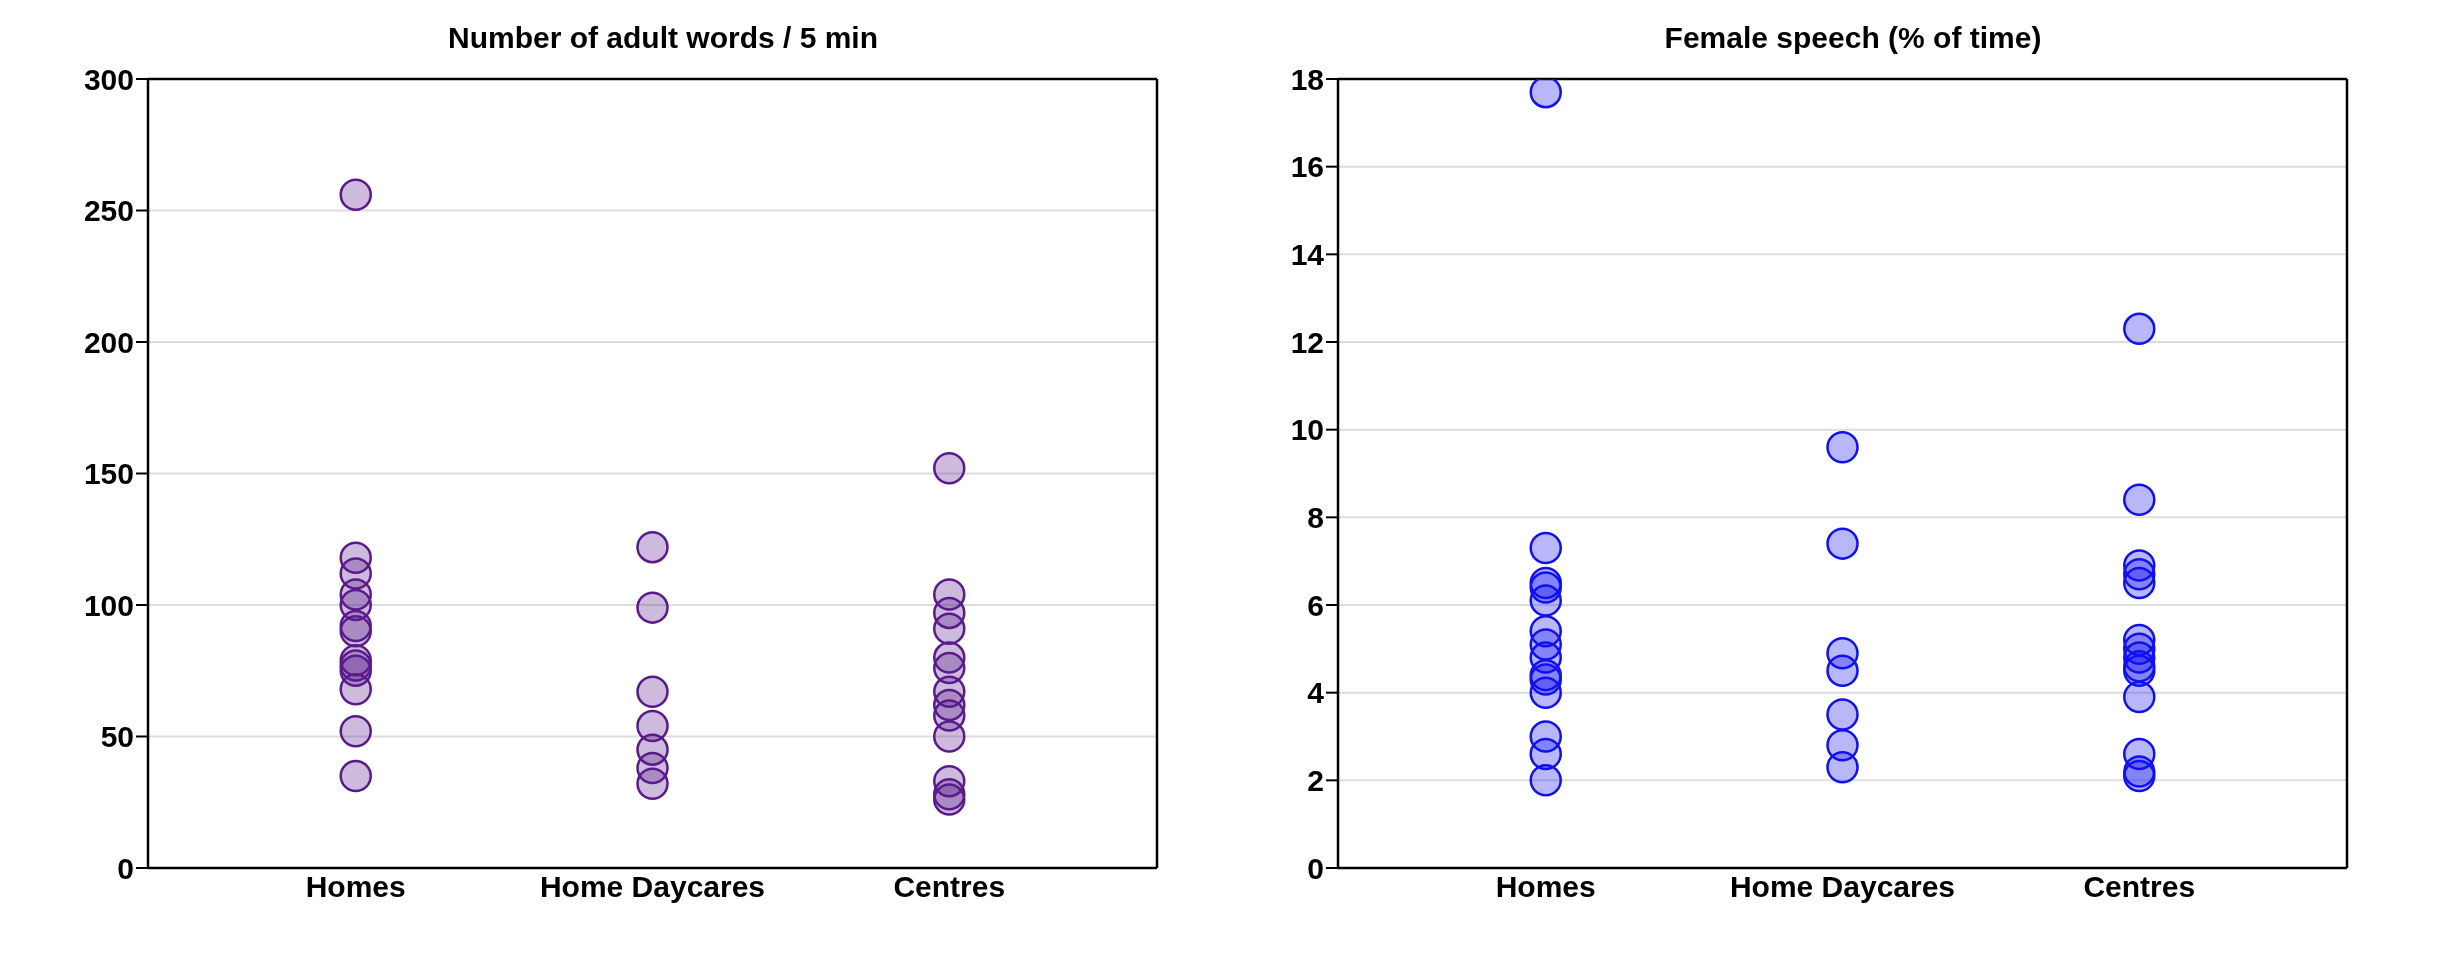 The image size is (2442, 969). I want to click on y-tick-label: 14, so click(1307, 254).